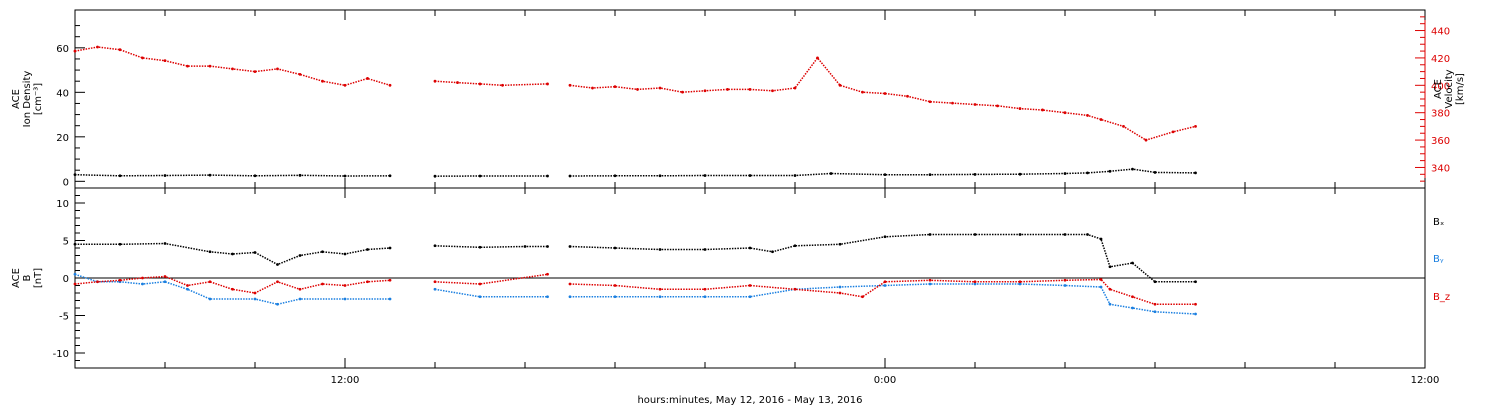 This screenshot has height=414, width=1500. What do you see at coordinates (883, 292) in the screenshot?
I see `bz-series` at bounding box center [883, 292].